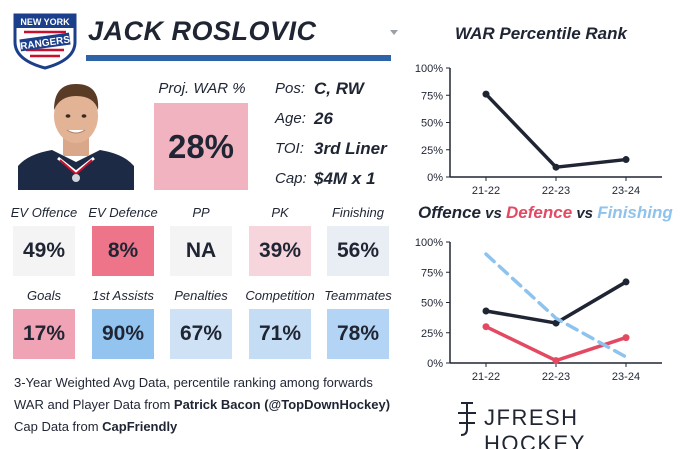 This screenshot has height=449, width=680. I want to click on footer-war-source-name: Patrick Bacon (@TopDownHockey), so click(282, 404).